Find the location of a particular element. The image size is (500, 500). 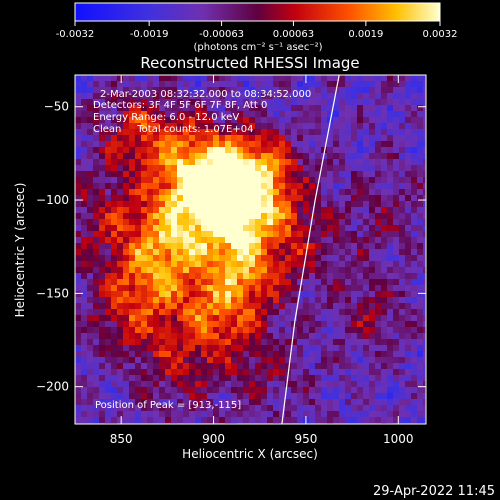

x-tick-label: 1000 is located at coordinates (398, 439).